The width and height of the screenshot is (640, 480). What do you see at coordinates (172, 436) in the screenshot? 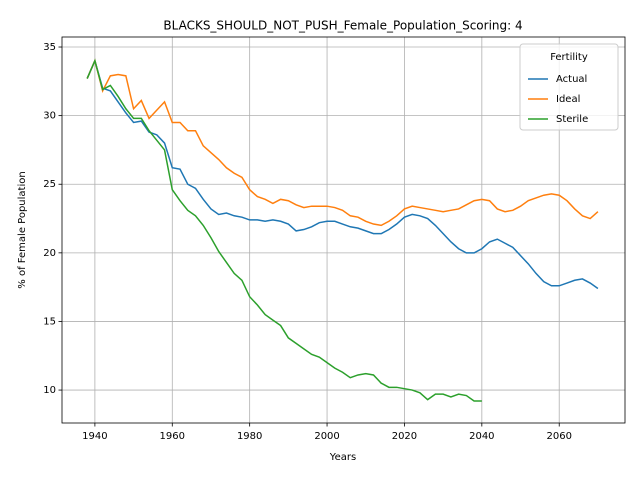
I see `x-tick-label: 1960` at bounding box center [172, 436].